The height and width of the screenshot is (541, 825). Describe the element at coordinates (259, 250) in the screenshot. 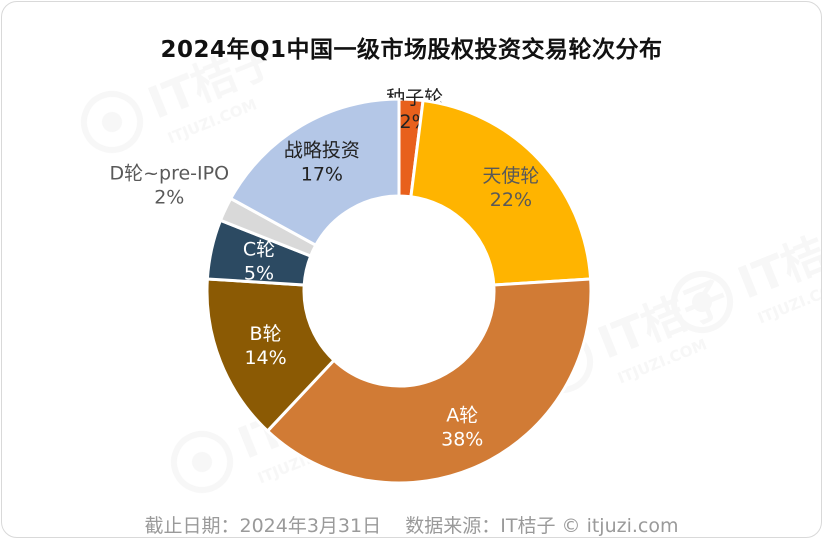

I see `slice-category-label: C轮` at that location.